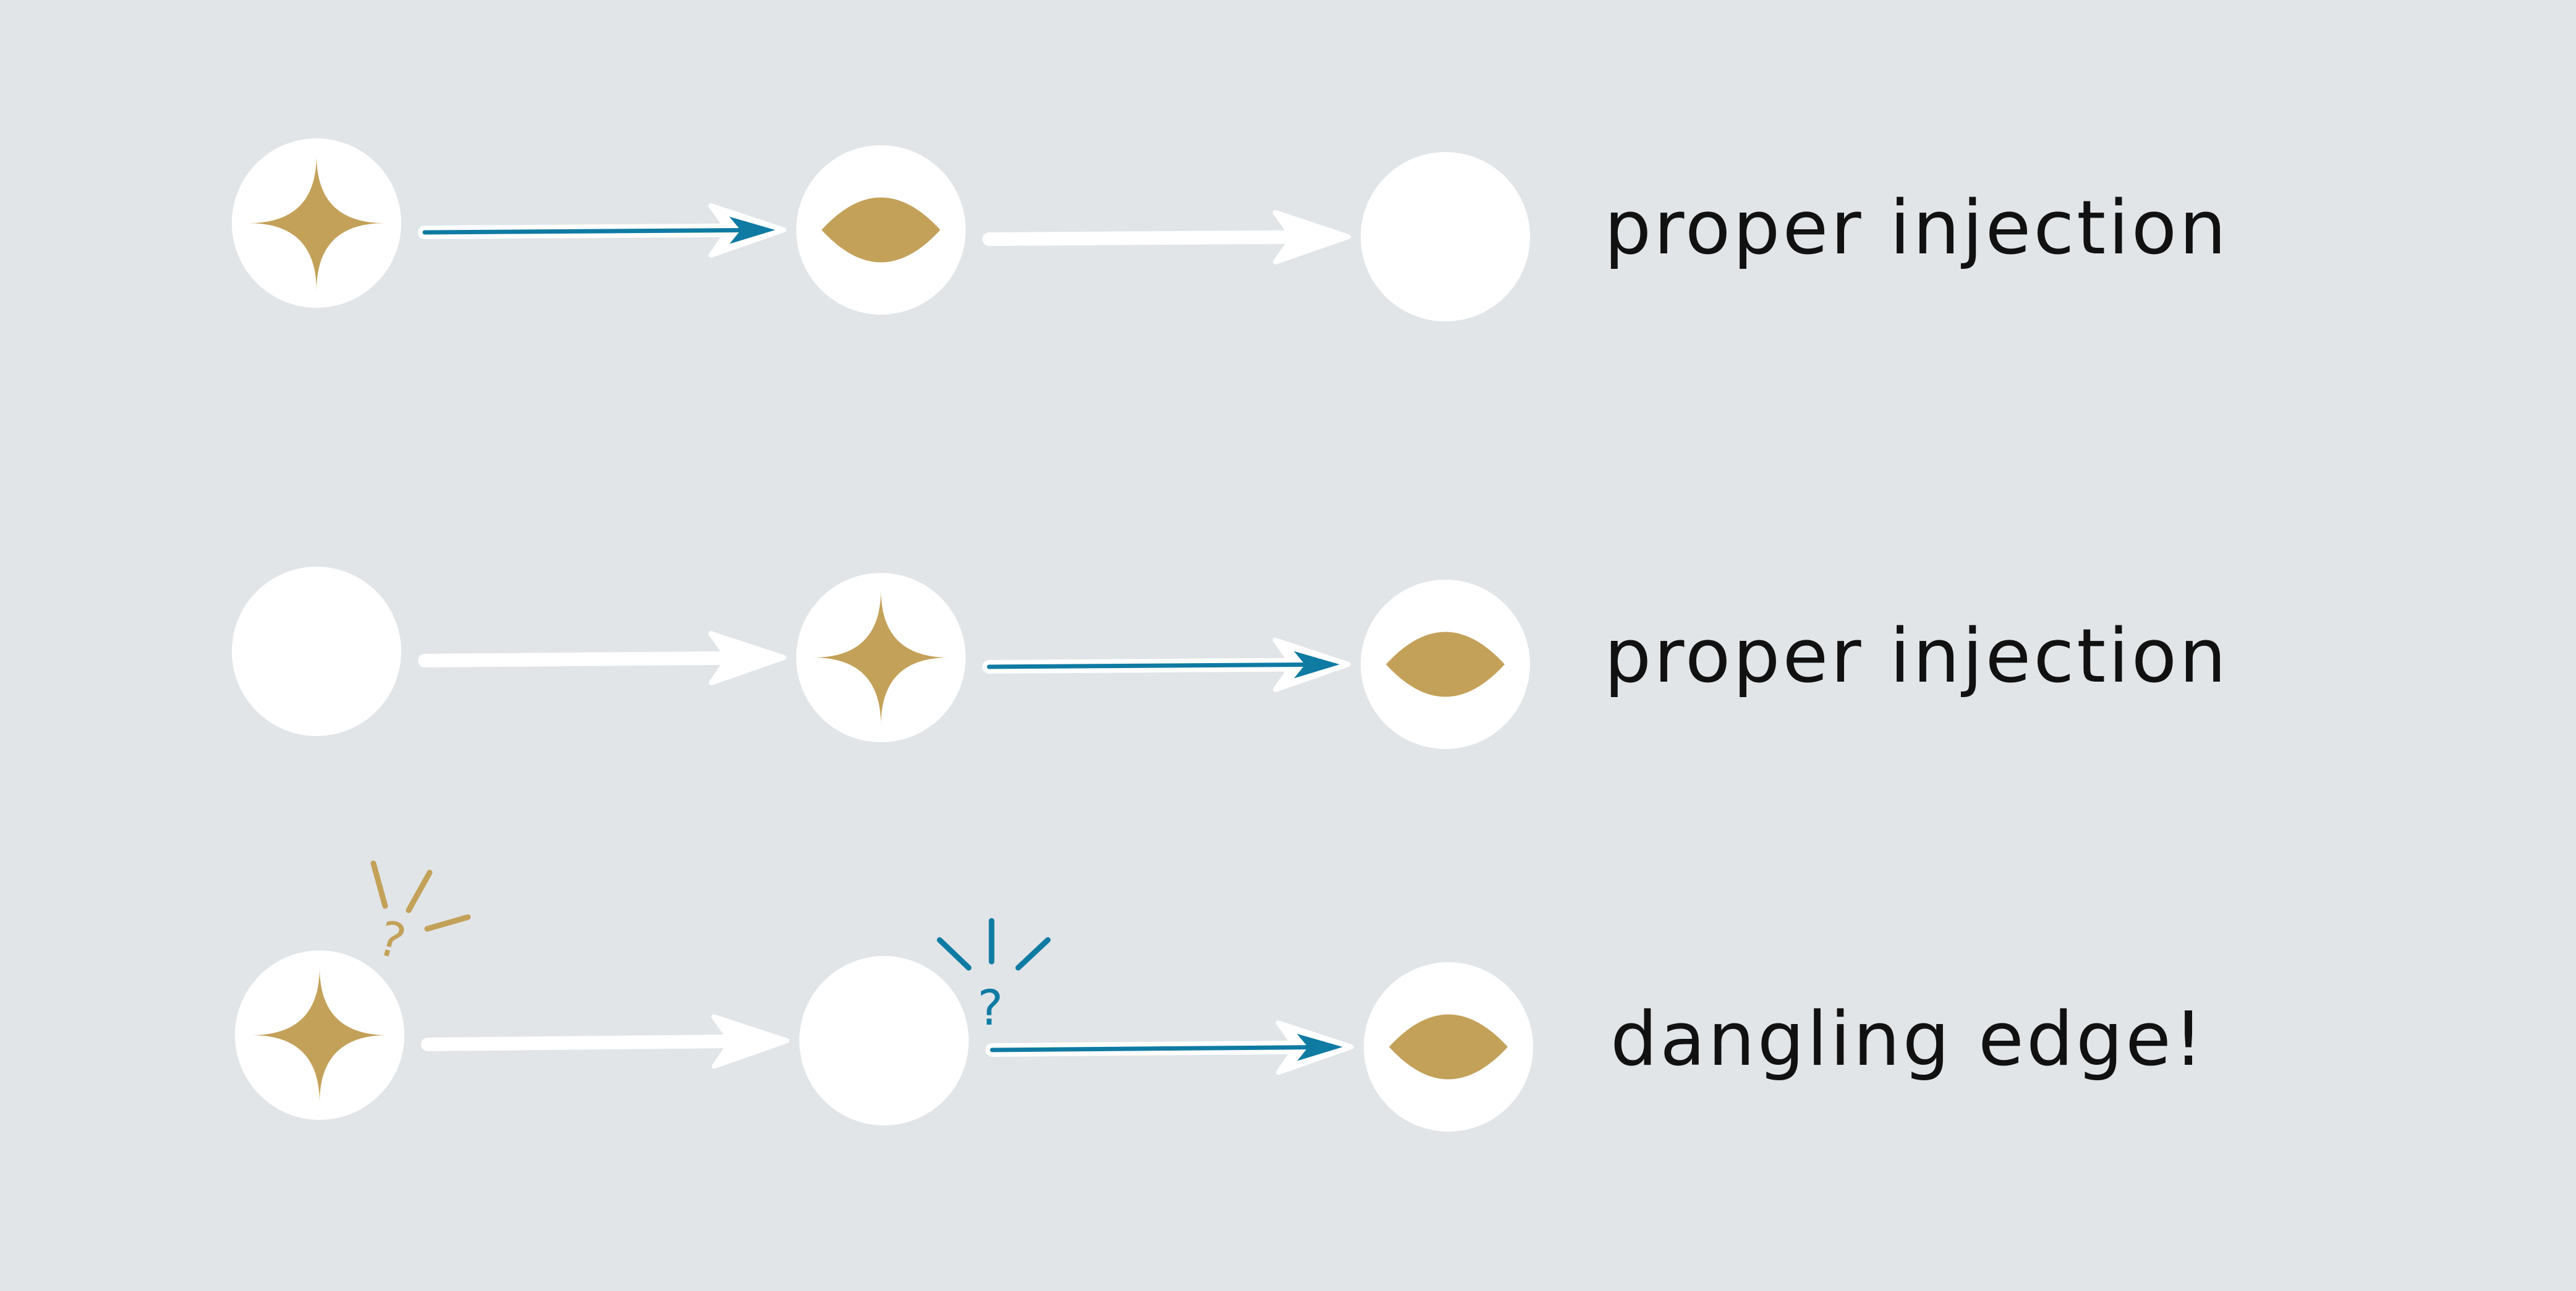  Describe the element at coordinates (420, 896) in the screenshot. I see `gold-surprise-lines-icon` at that location.